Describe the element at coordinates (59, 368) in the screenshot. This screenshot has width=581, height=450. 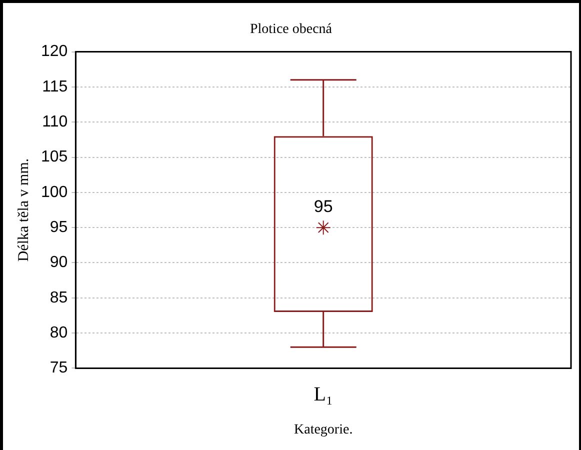
I see `y-tick-label: 75` at that location.